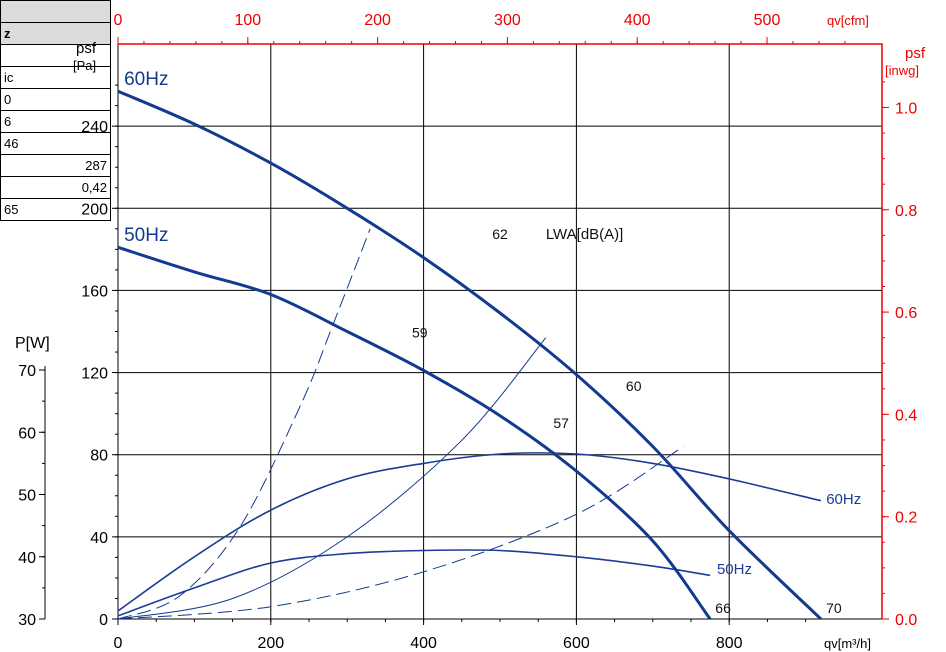  Describe the element at coordinates (377, 20) in the screenshot. I see `top-tick-label: 200` at that location.